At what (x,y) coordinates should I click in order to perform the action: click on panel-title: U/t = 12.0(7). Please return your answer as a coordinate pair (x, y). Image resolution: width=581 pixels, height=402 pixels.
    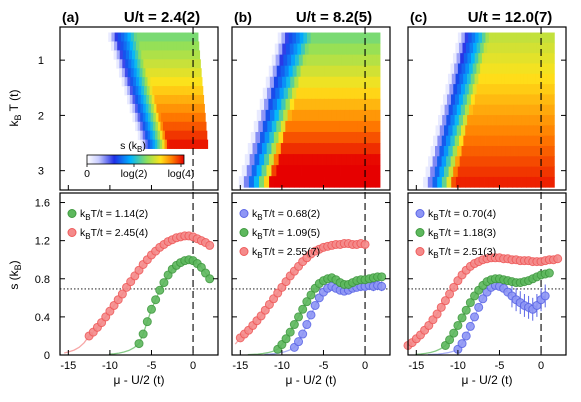
    Looking at the image, I should click on (510, 17).